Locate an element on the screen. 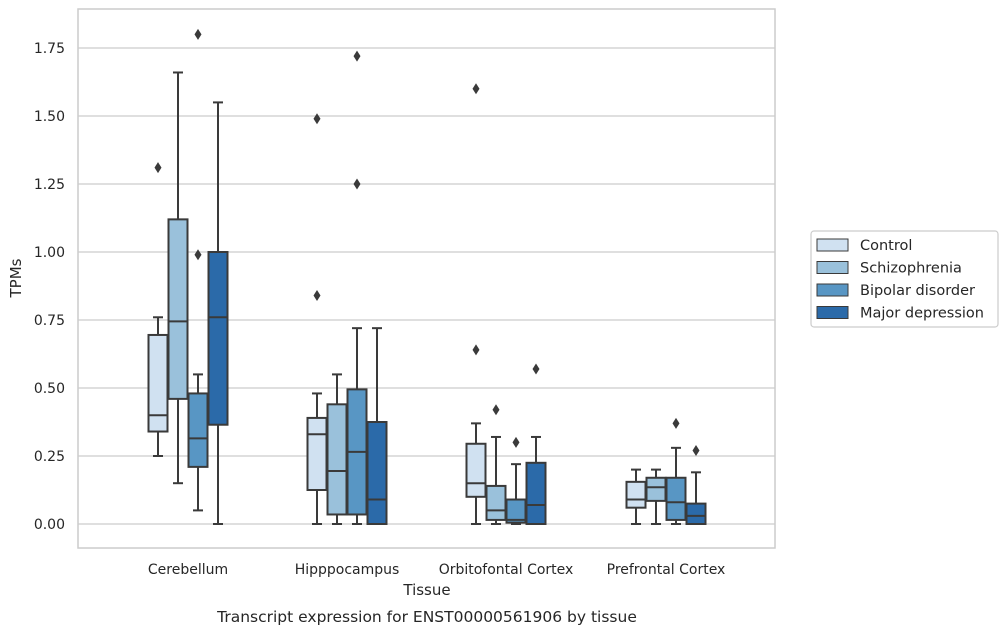 Image resolution: width=1007 pixels, height=634 pixels. y-tick-label: 1.00 is located at coordinates (49, 253).